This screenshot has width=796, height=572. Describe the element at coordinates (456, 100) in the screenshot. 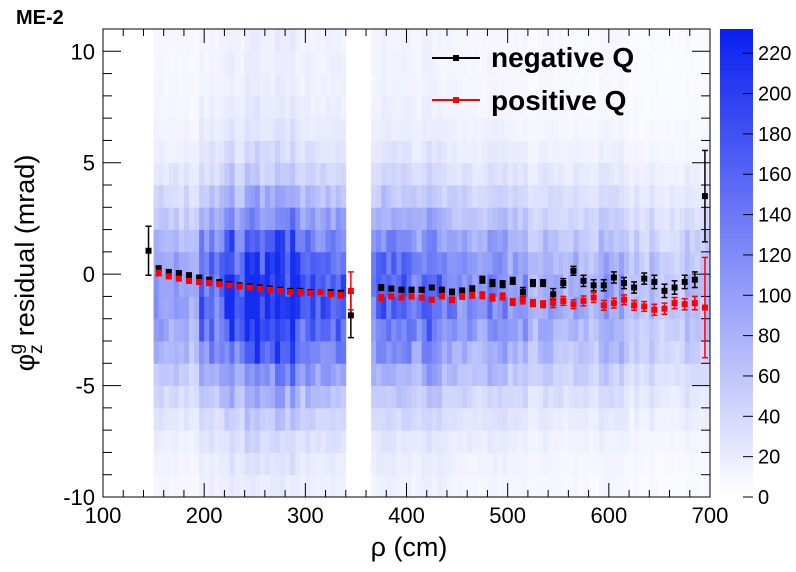

I see `legend-marker-positive` at that location.